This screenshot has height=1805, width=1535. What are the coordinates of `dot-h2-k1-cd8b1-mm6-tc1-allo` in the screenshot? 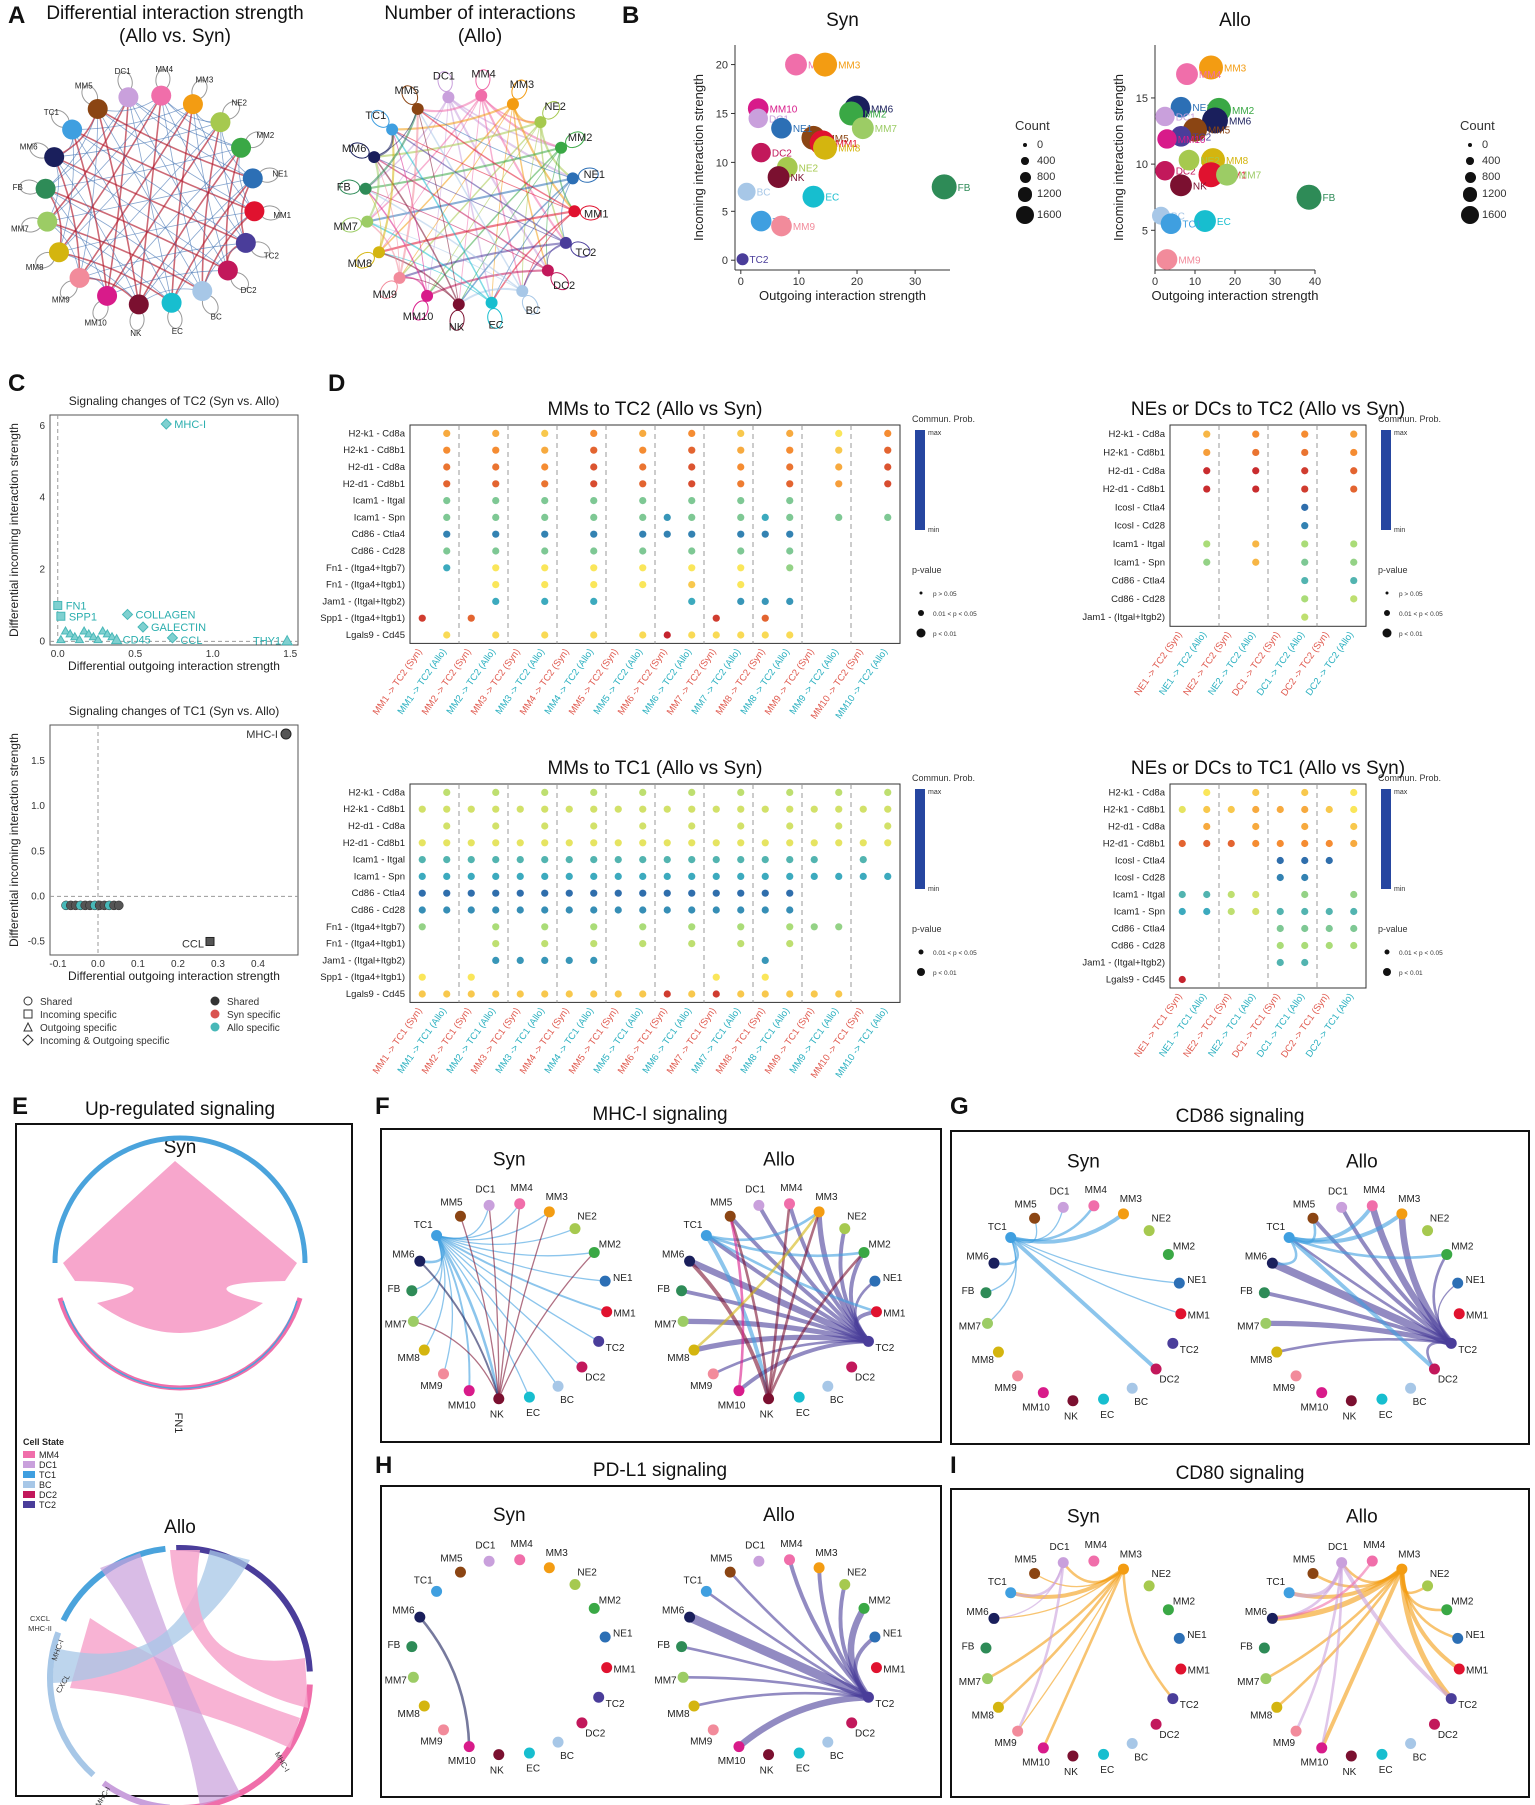 It's located at (692, 809).